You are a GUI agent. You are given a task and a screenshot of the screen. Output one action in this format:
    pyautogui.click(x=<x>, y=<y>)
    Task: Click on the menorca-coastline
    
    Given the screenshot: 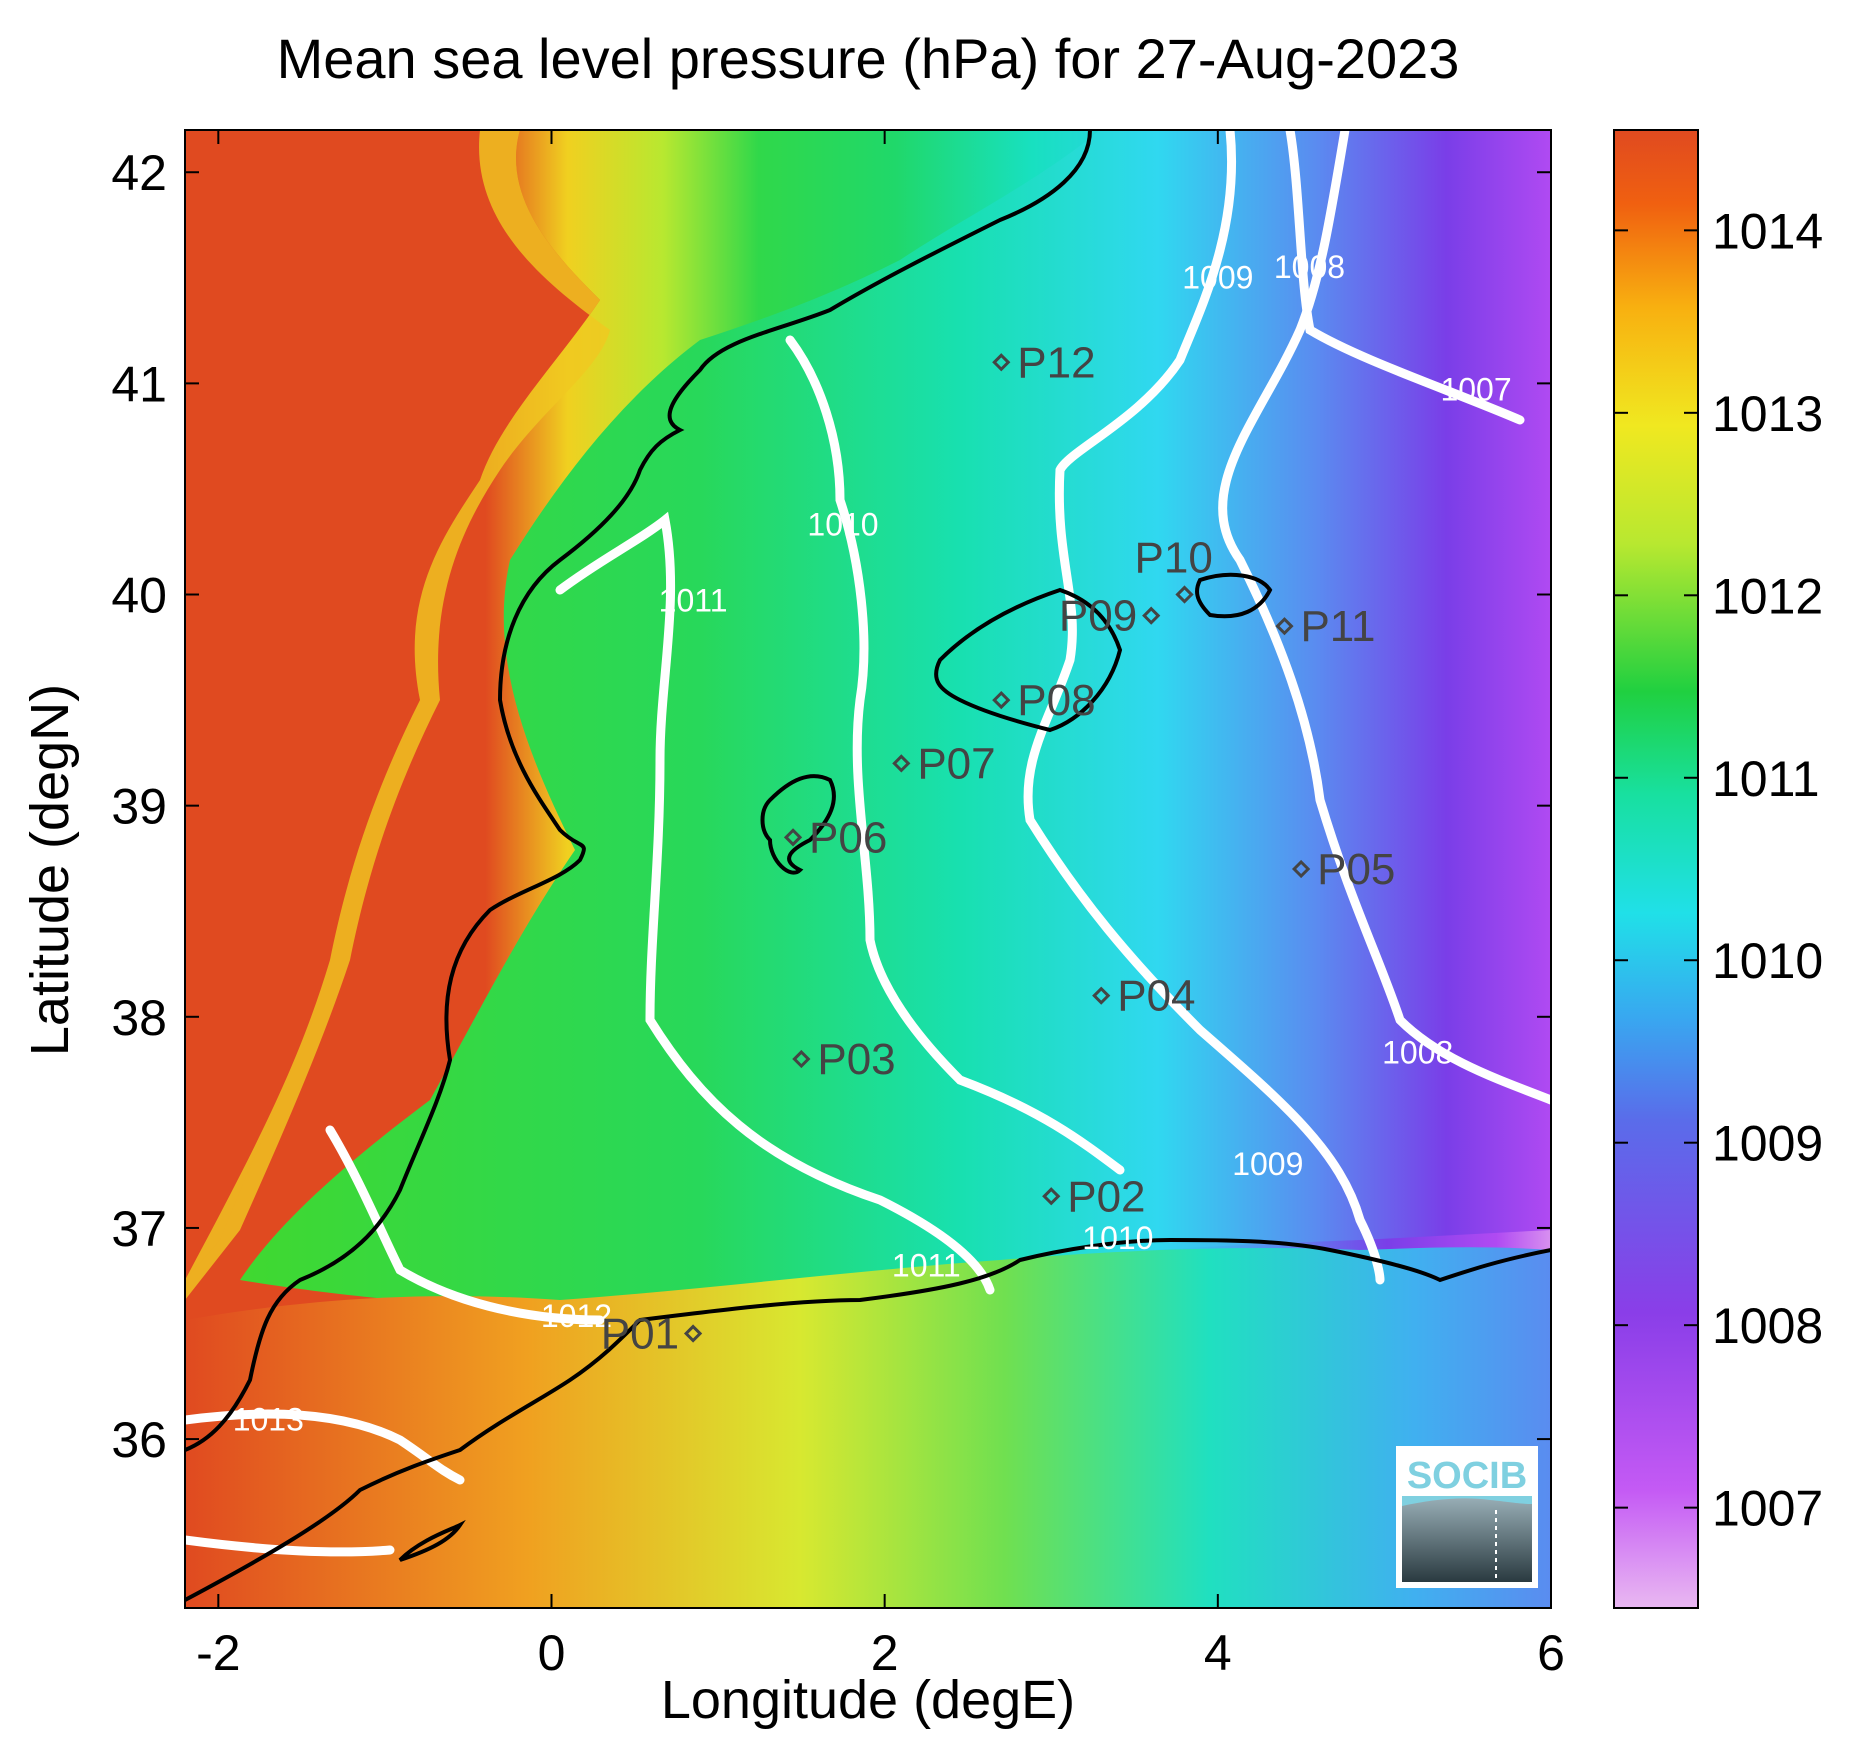 What is the action you would take?
    pyautogui.click(x=1234, y=595)
    